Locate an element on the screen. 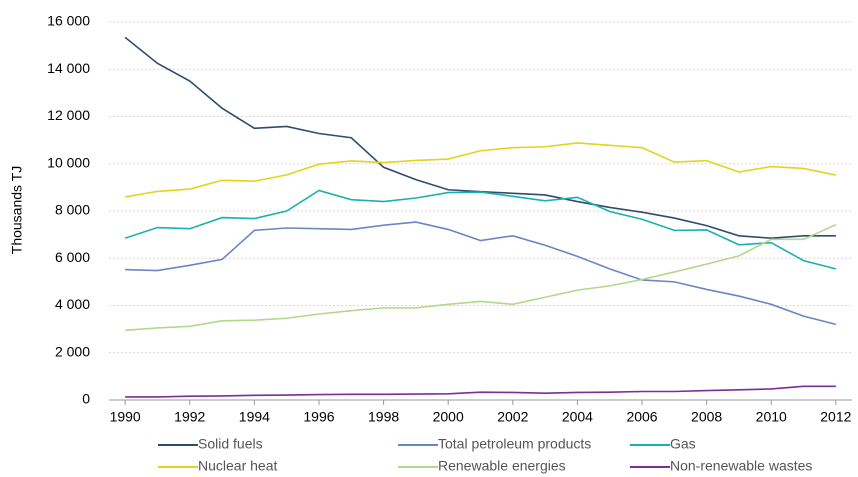  x-tick-label: 2002 is located at coordinates (512, 417).